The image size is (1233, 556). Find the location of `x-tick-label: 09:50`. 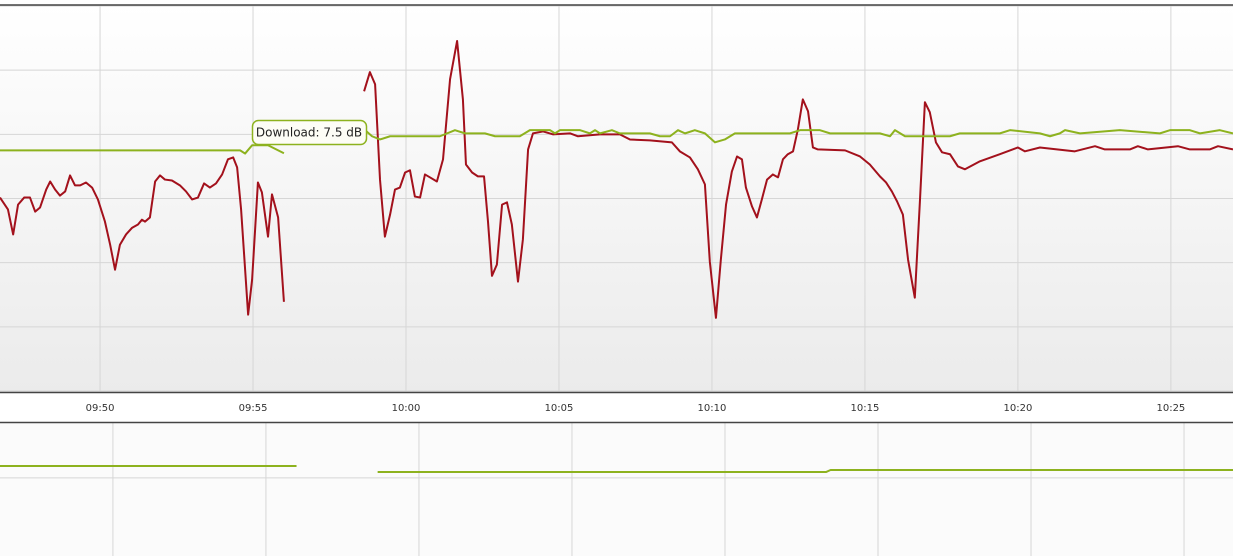

x-tick-label: 09:50 is located at coordinates (100, 408).